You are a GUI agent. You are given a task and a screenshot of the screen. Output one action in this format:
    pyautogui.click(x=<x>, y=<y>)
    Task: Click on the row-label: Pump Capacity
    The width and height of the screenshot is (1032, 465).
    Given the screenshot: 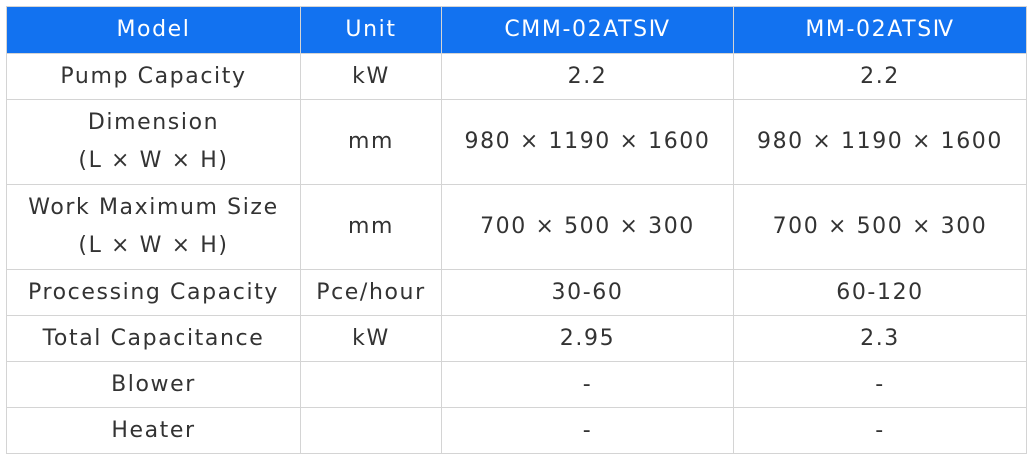 What is the action you would take?
    pyautogui.click(x=153, y=76)
    